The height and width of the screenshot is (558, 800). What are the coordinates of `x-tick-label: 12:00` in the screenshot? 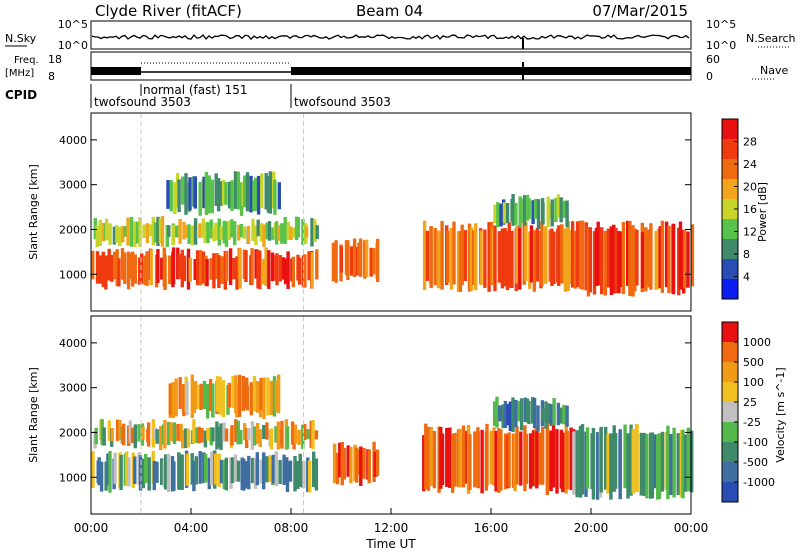 It's located at (391, 528).